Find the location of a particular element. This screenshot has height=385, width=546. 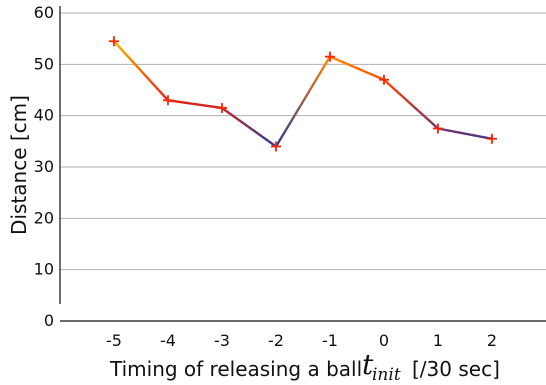

x-tick-label: -3 is located at coordinates (222, 340).